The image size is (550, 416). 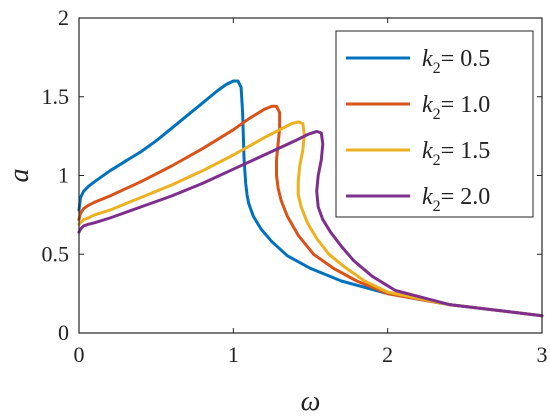 What do you see at coordinates (56, 253) in the screenshot?
I see `y-tick-label: 0.5` at bounding box center [56, 253].